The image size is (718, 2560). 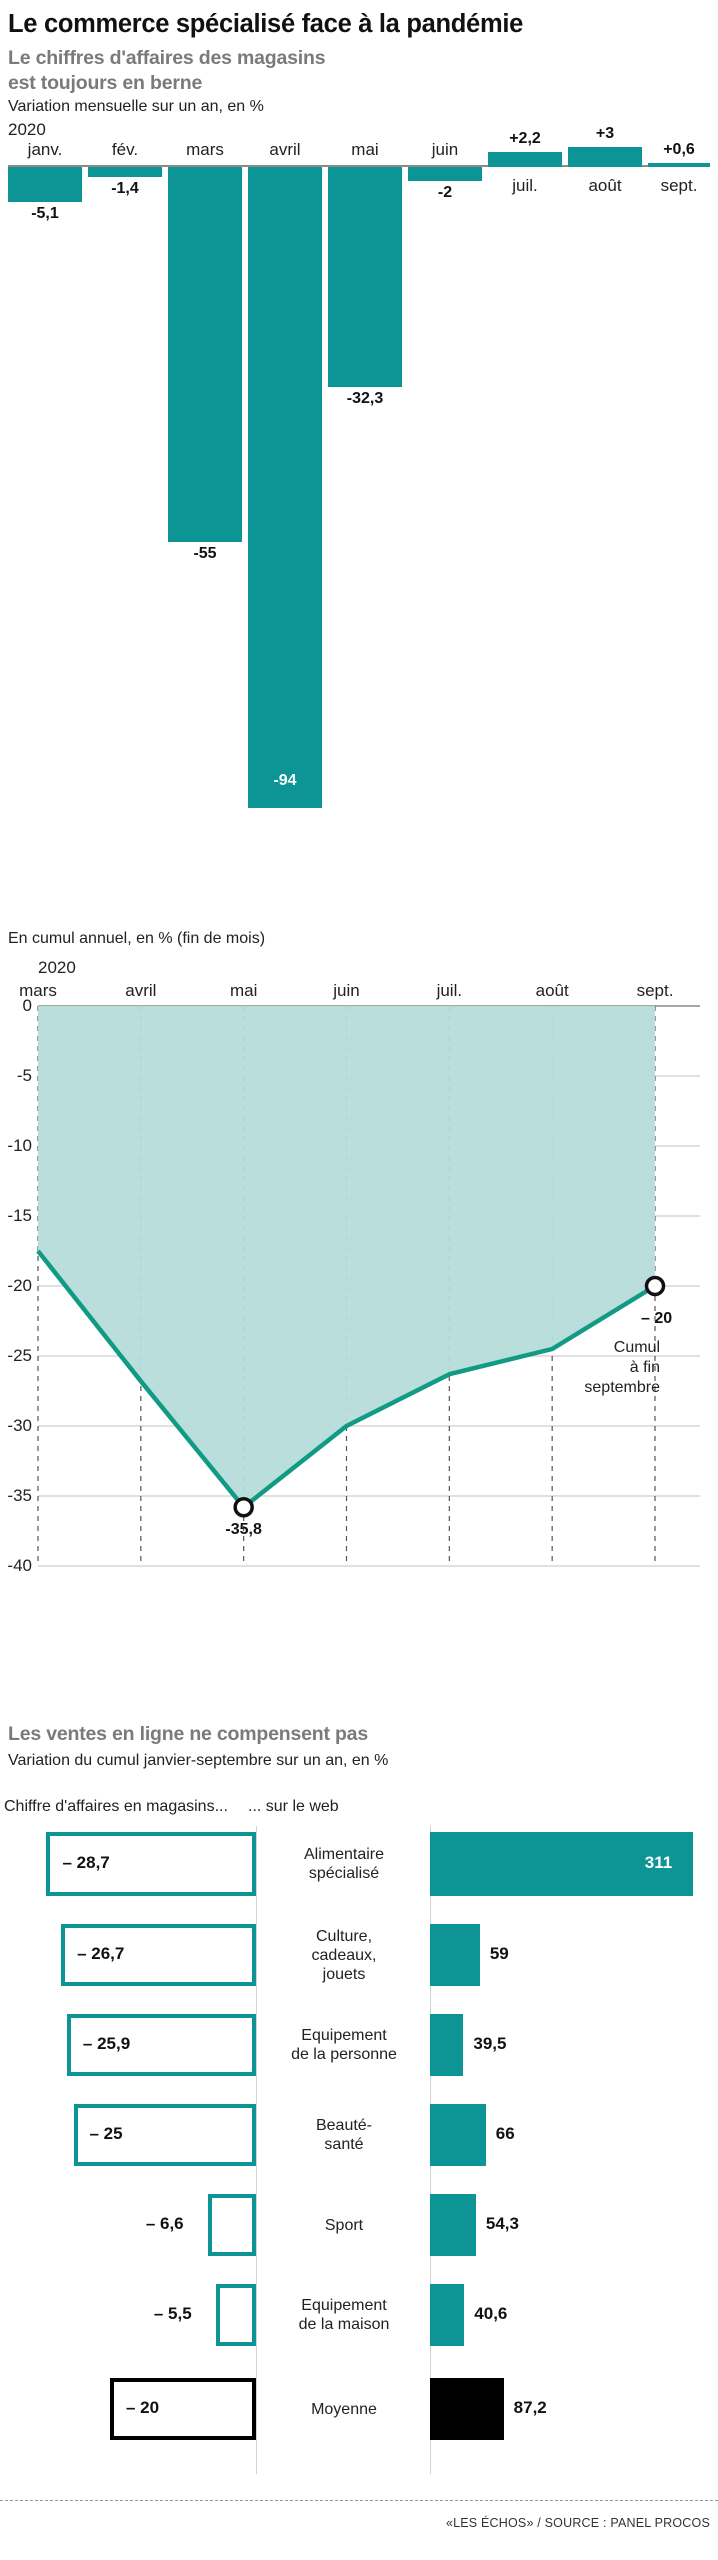 I want to click on chart1-zero-axis, so click(x=359, y=166).